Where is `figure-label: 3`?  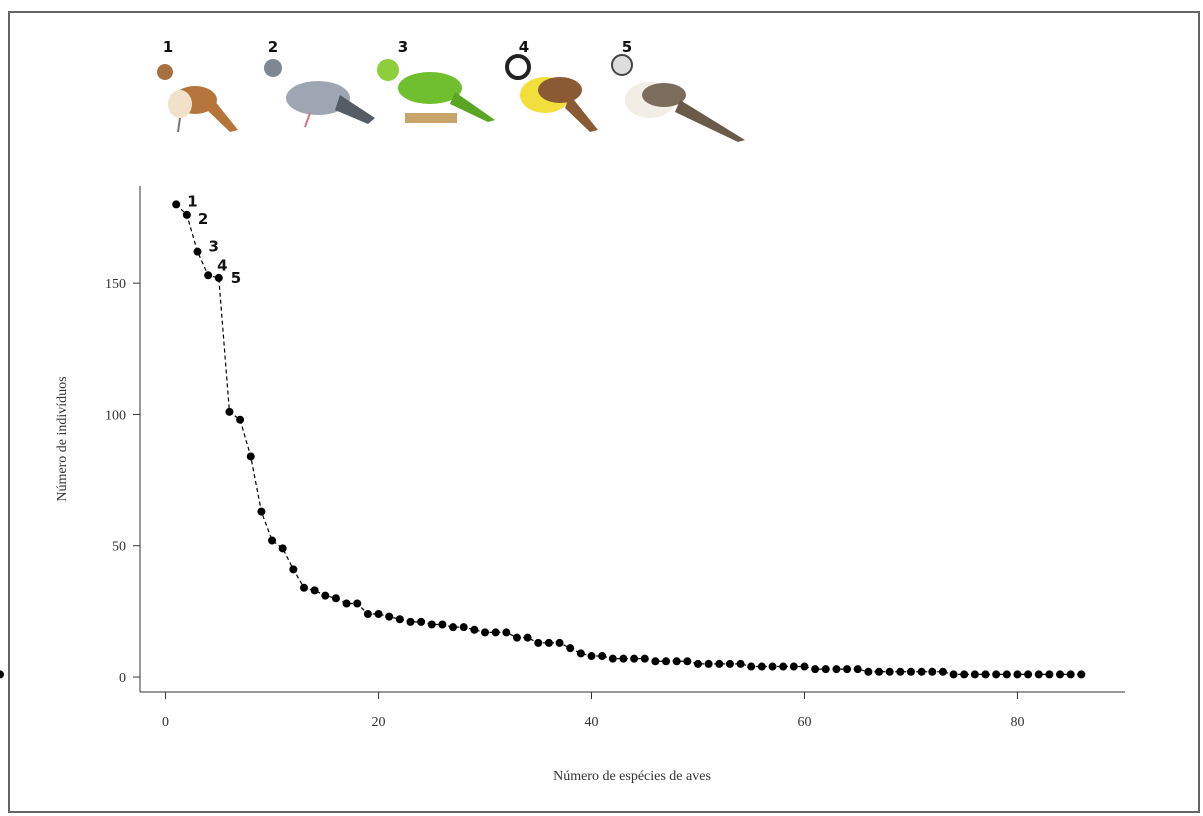 figure-label: 3 is located at coordinates (403, 47).